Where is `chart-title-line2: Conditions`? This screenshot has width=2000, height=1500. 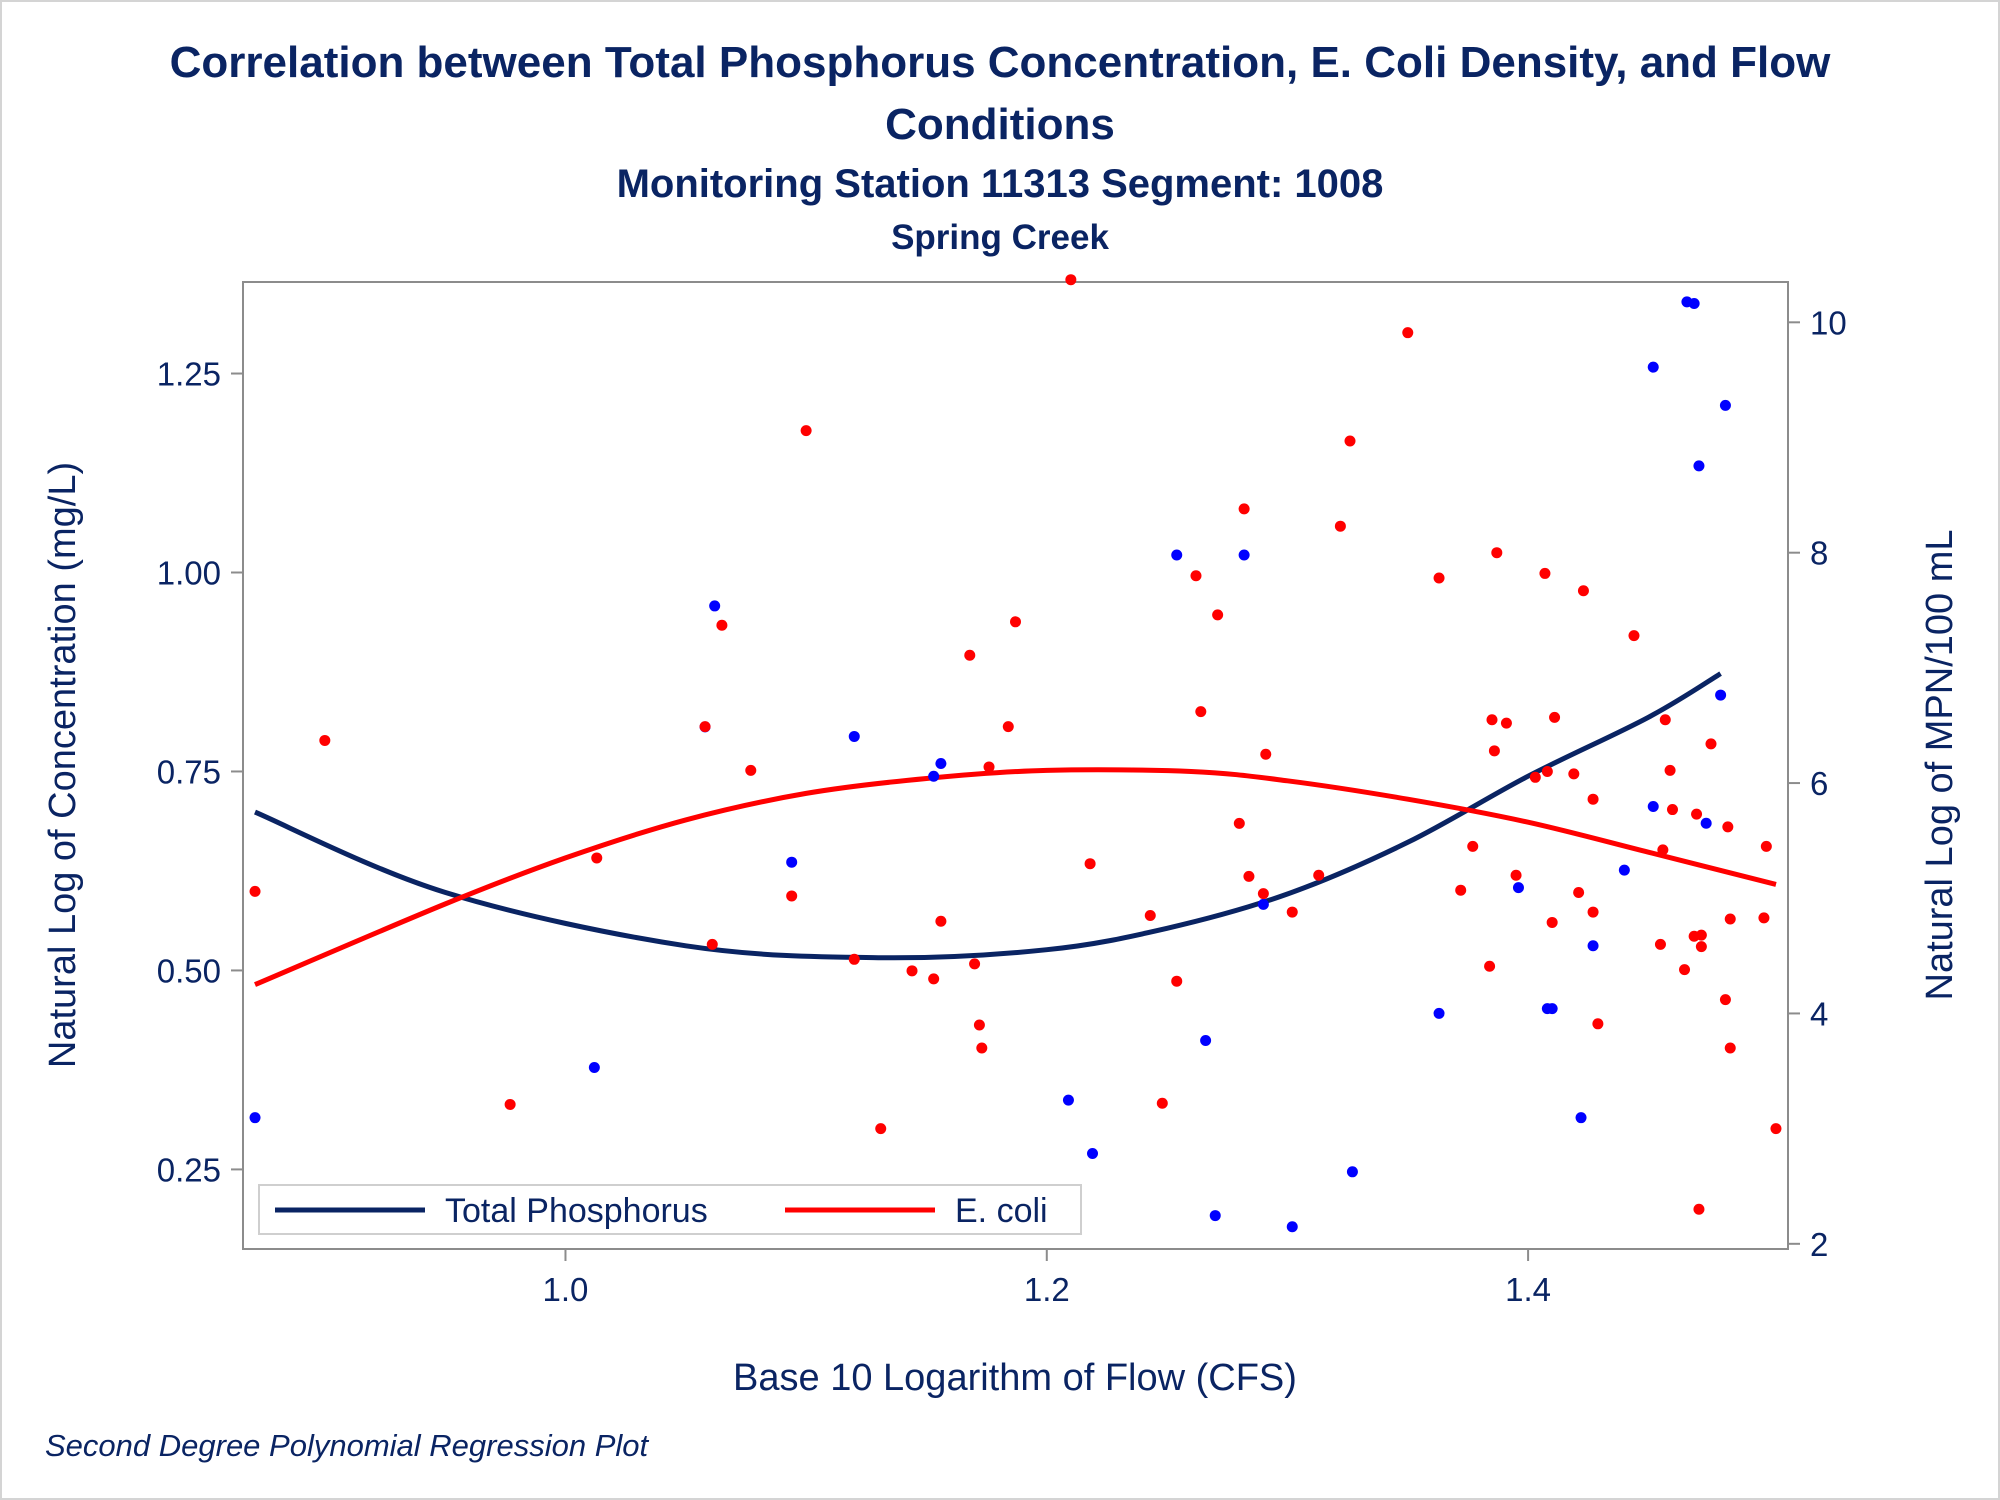 chart-title-line2: Conditions is located at coordinates (1000, 124).